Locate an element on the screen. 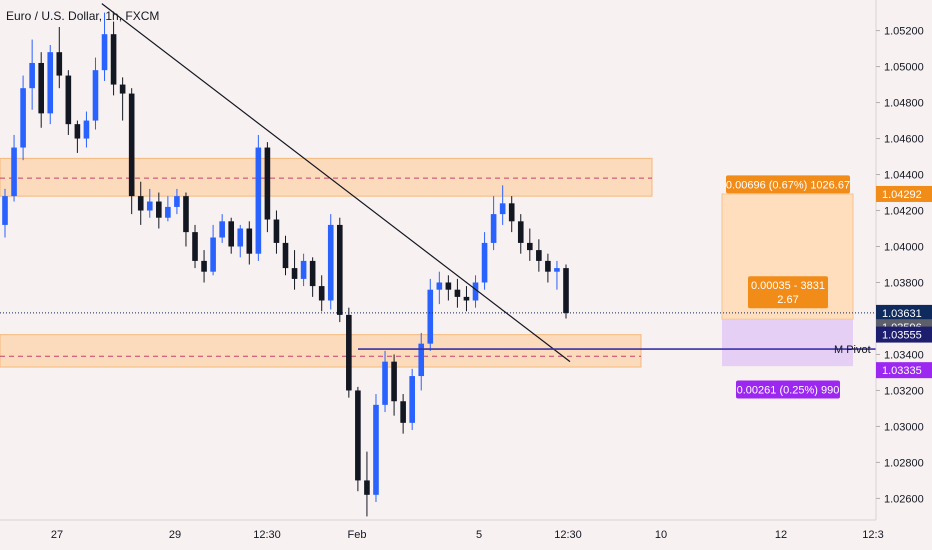  price-axis is located at coordinates (904, 275).